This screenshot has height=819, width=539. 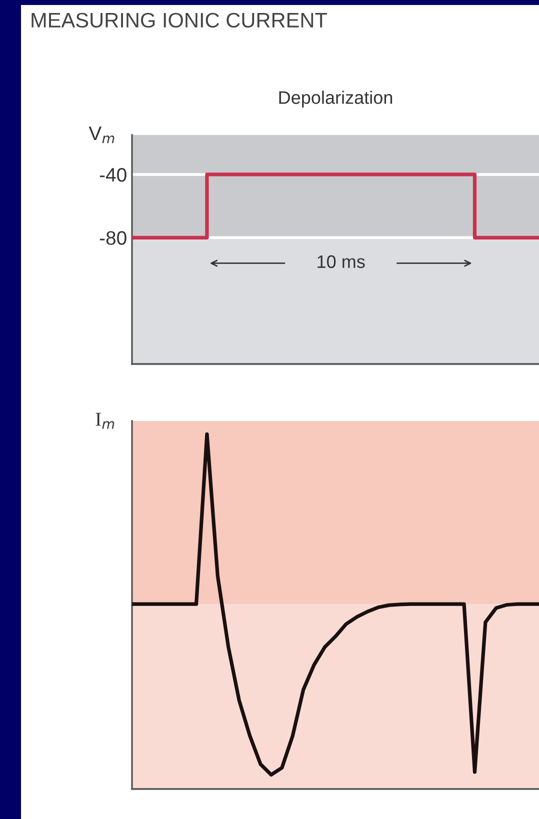 I want to click on chart-subtitle: Depolarization, so click(x=335, y=99).